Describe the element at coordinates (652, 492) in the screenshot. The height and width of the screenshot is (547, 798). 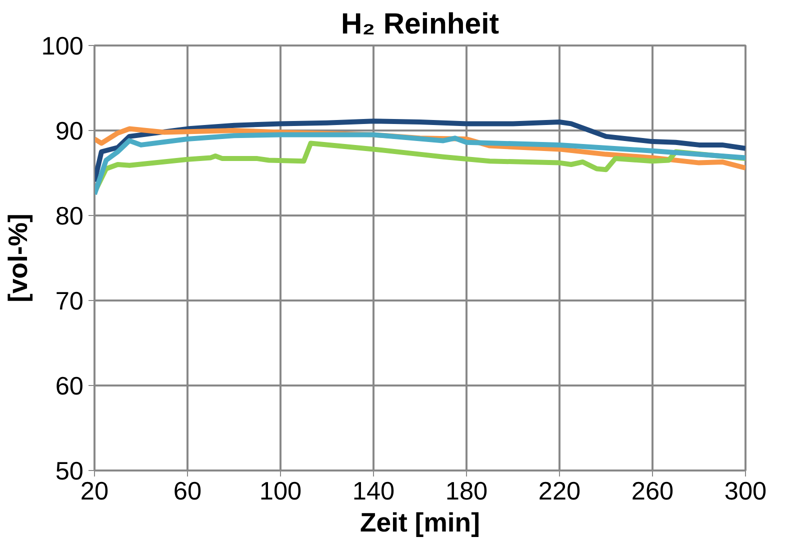
I see `x-tick-label: 260` at that location.